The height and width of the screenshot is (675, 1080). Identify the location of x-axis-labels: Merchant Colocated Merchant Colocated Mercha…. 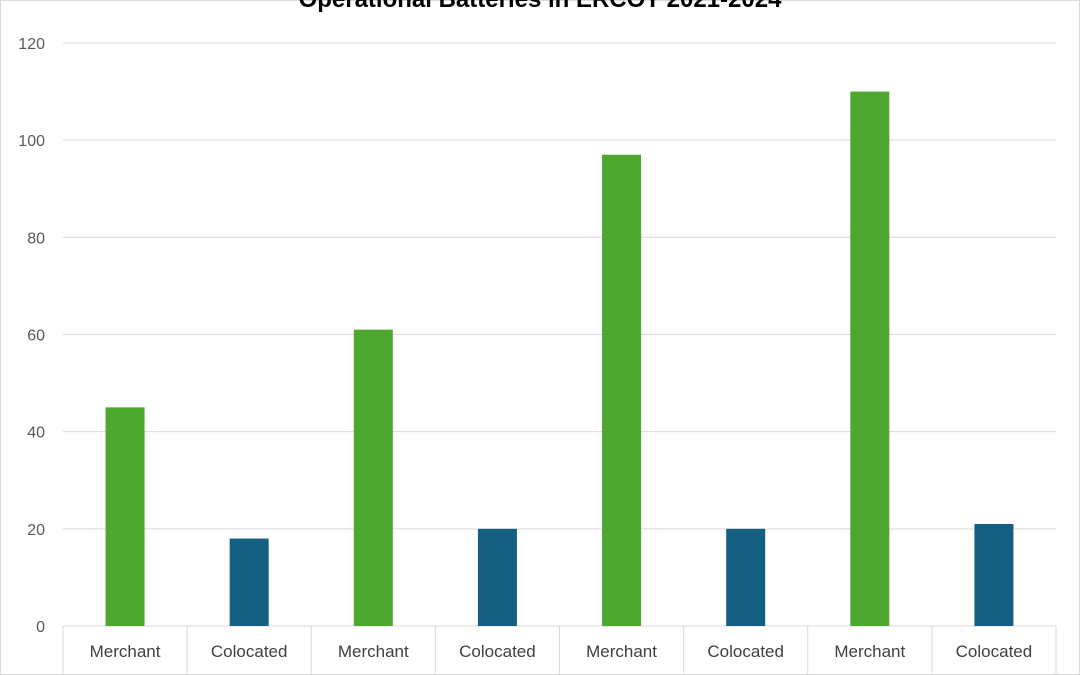
(561, 651).